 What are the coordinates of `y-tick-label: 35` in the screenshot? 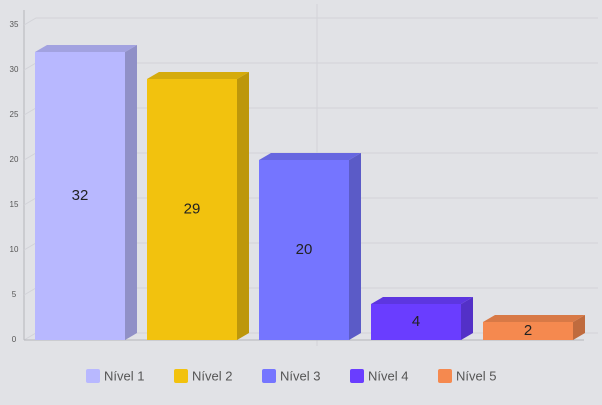 It's located at (14, 24).